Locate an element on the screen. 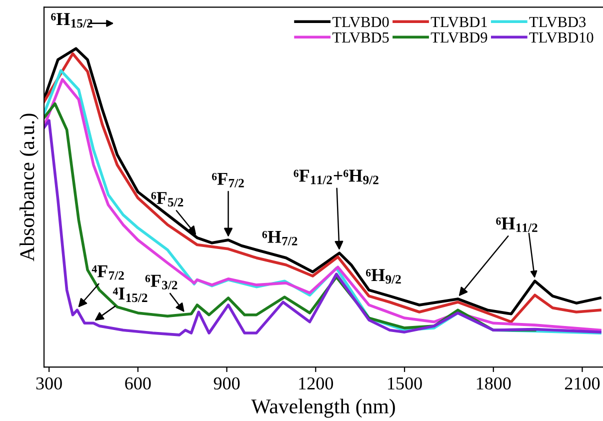  legend-label: TLVBD9 is located at coordinates (459, 37).